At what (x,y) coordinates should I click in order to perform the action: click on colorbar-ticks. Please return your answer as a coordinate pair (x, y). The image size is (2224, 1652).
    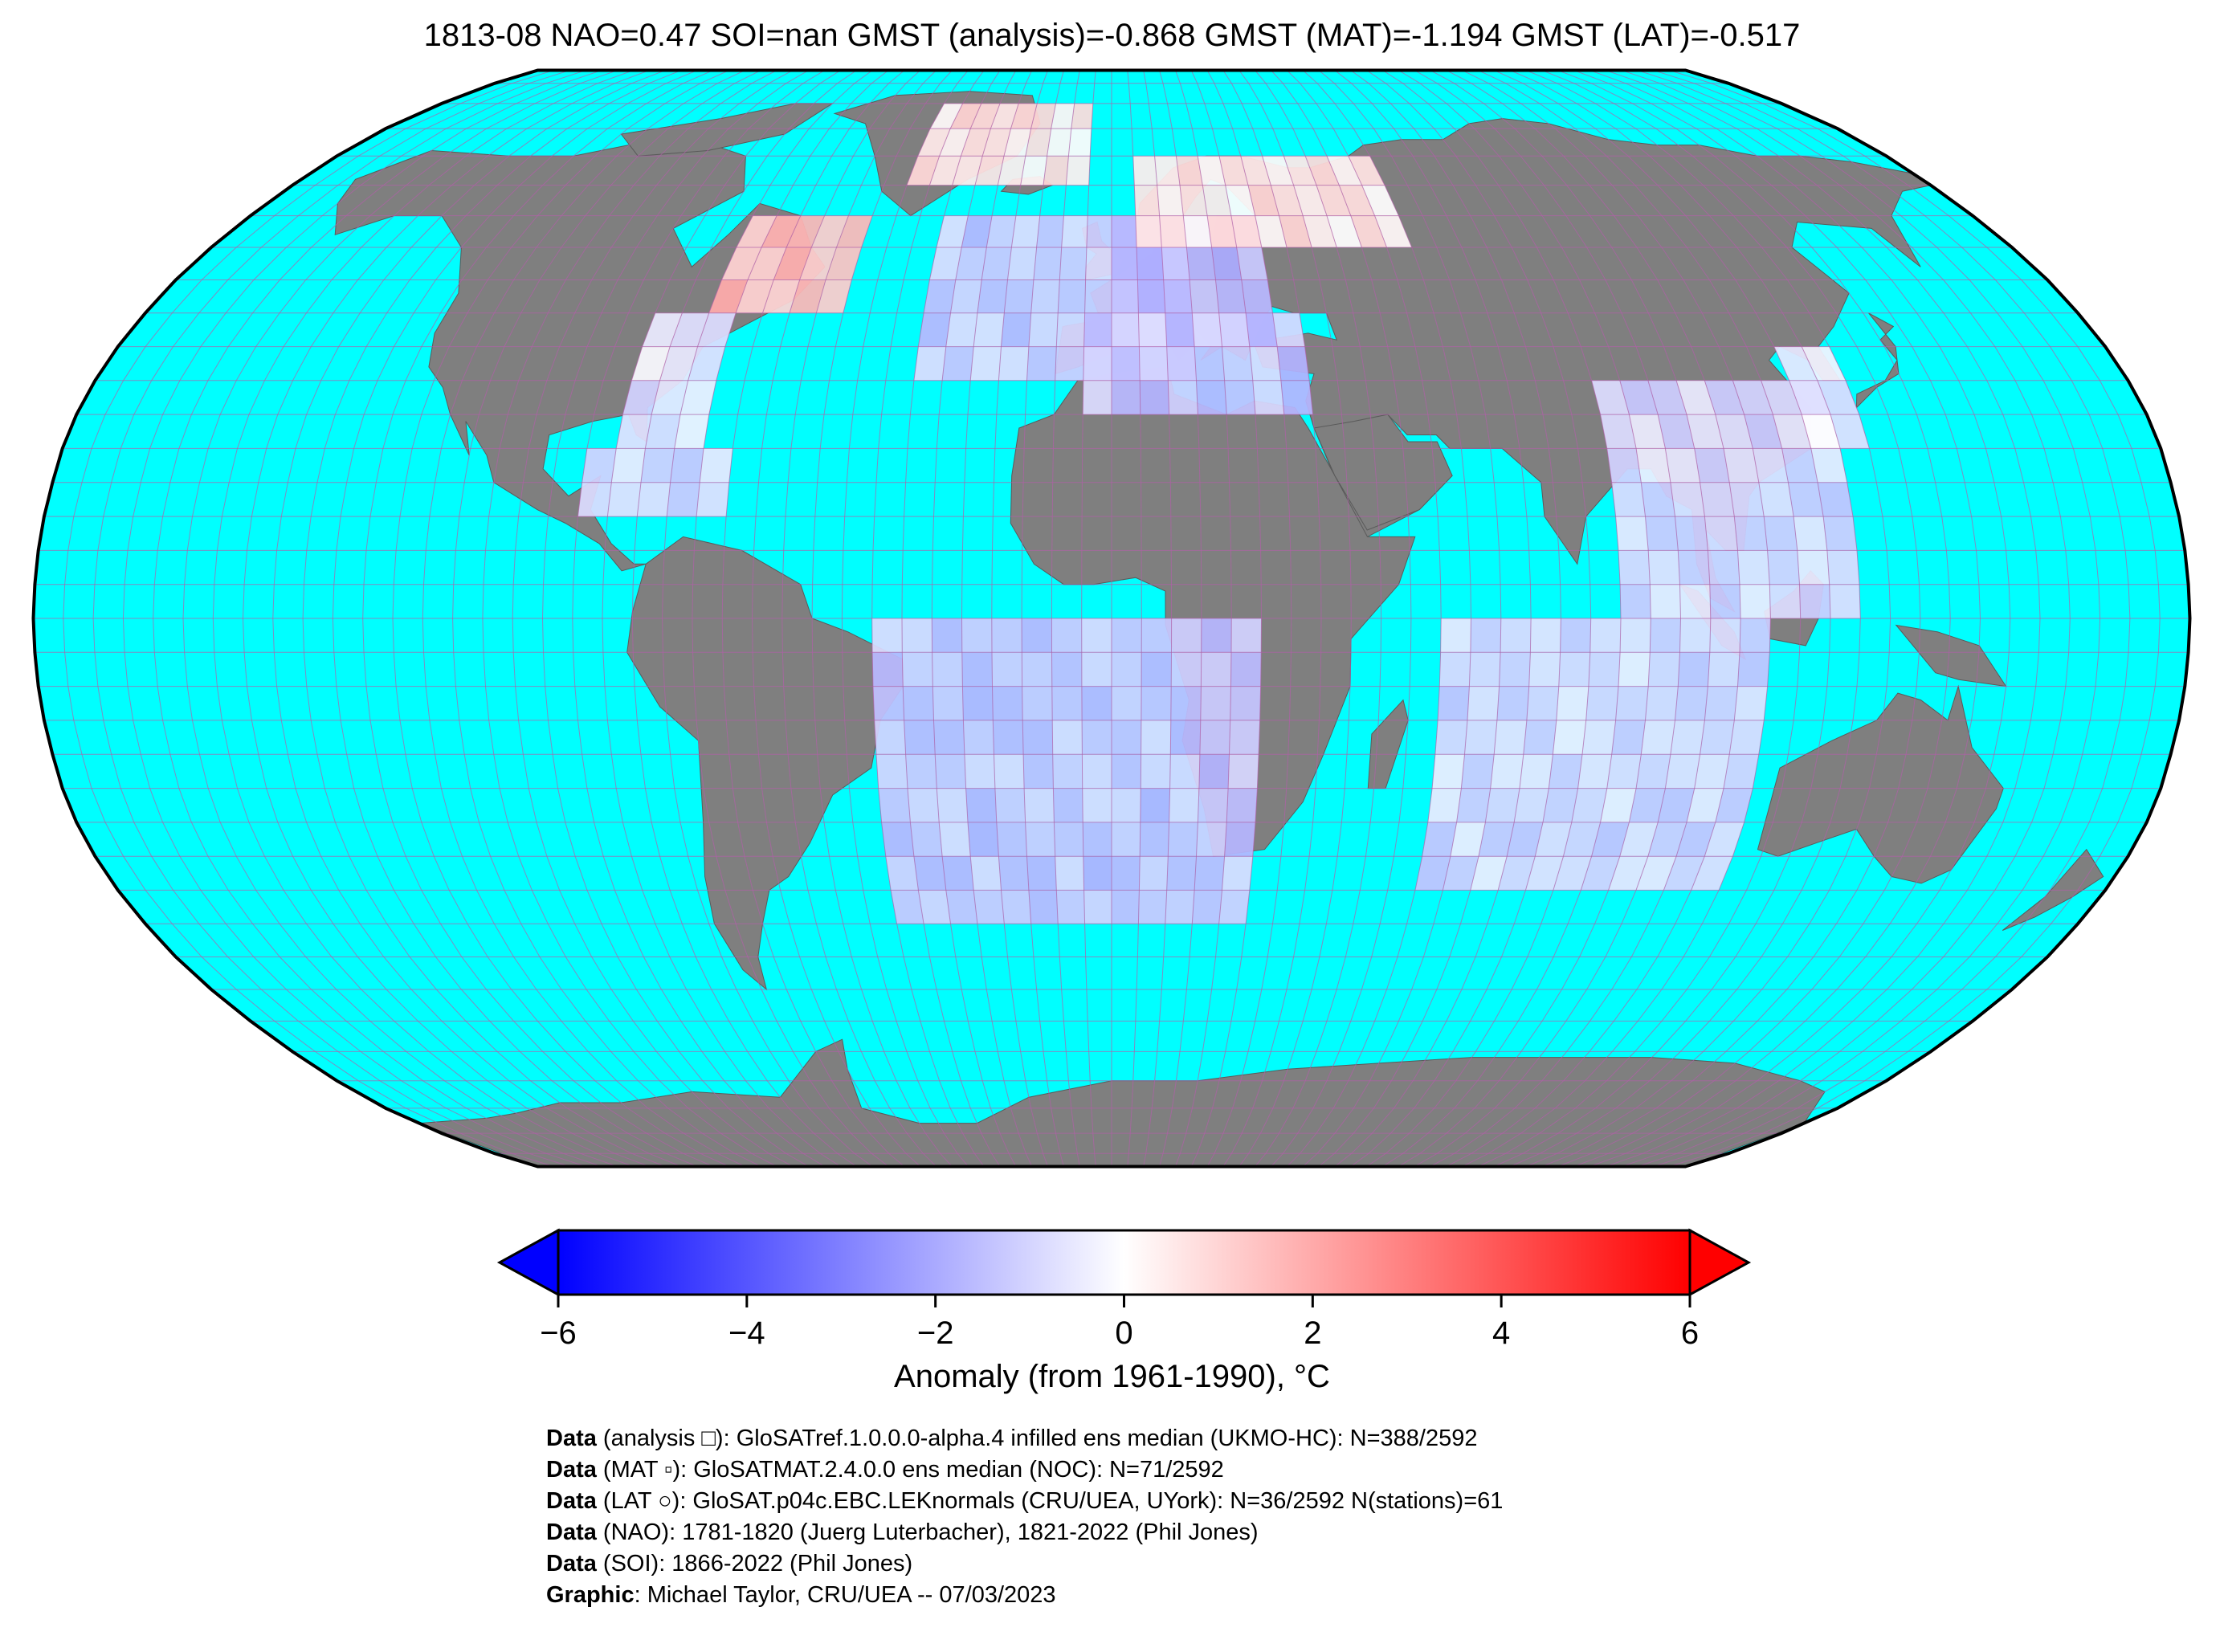
    Looking at the image, I should click on (1124, 1301).